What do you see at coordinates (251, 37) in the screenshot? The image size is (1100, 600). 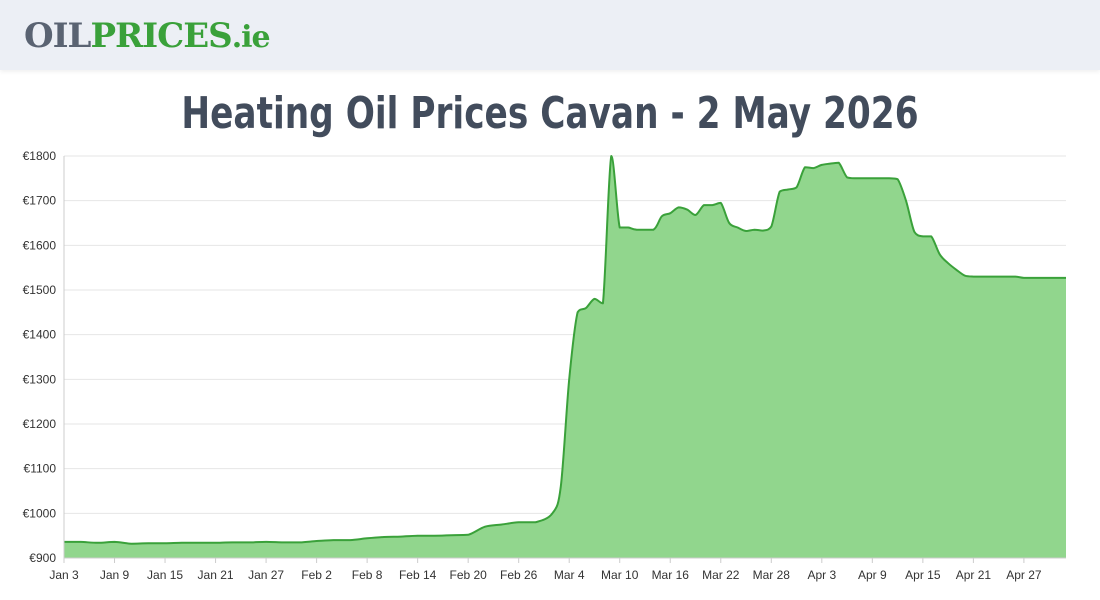 I see `logo-part-ie: .ie` at bounding box center [251, 37].